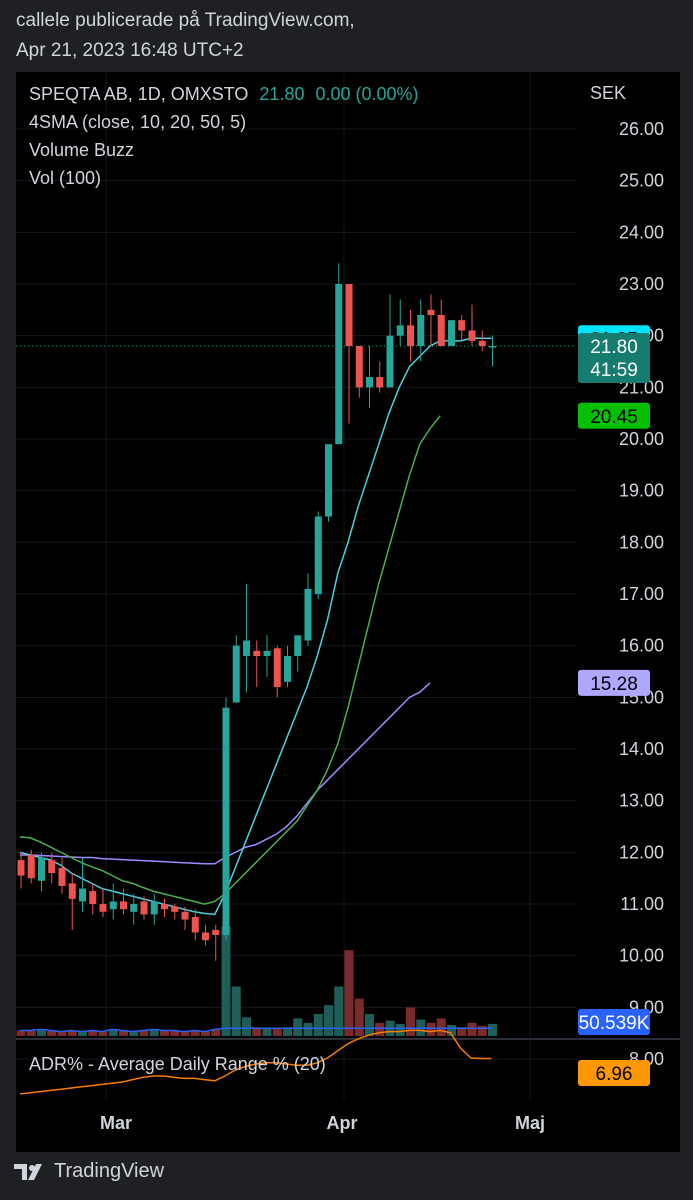 This screenshot has width=693, height=1200. Describe the element at coordinates (641, 749) in the screenshot. I see `y-tick-label: 14.00` at that location.